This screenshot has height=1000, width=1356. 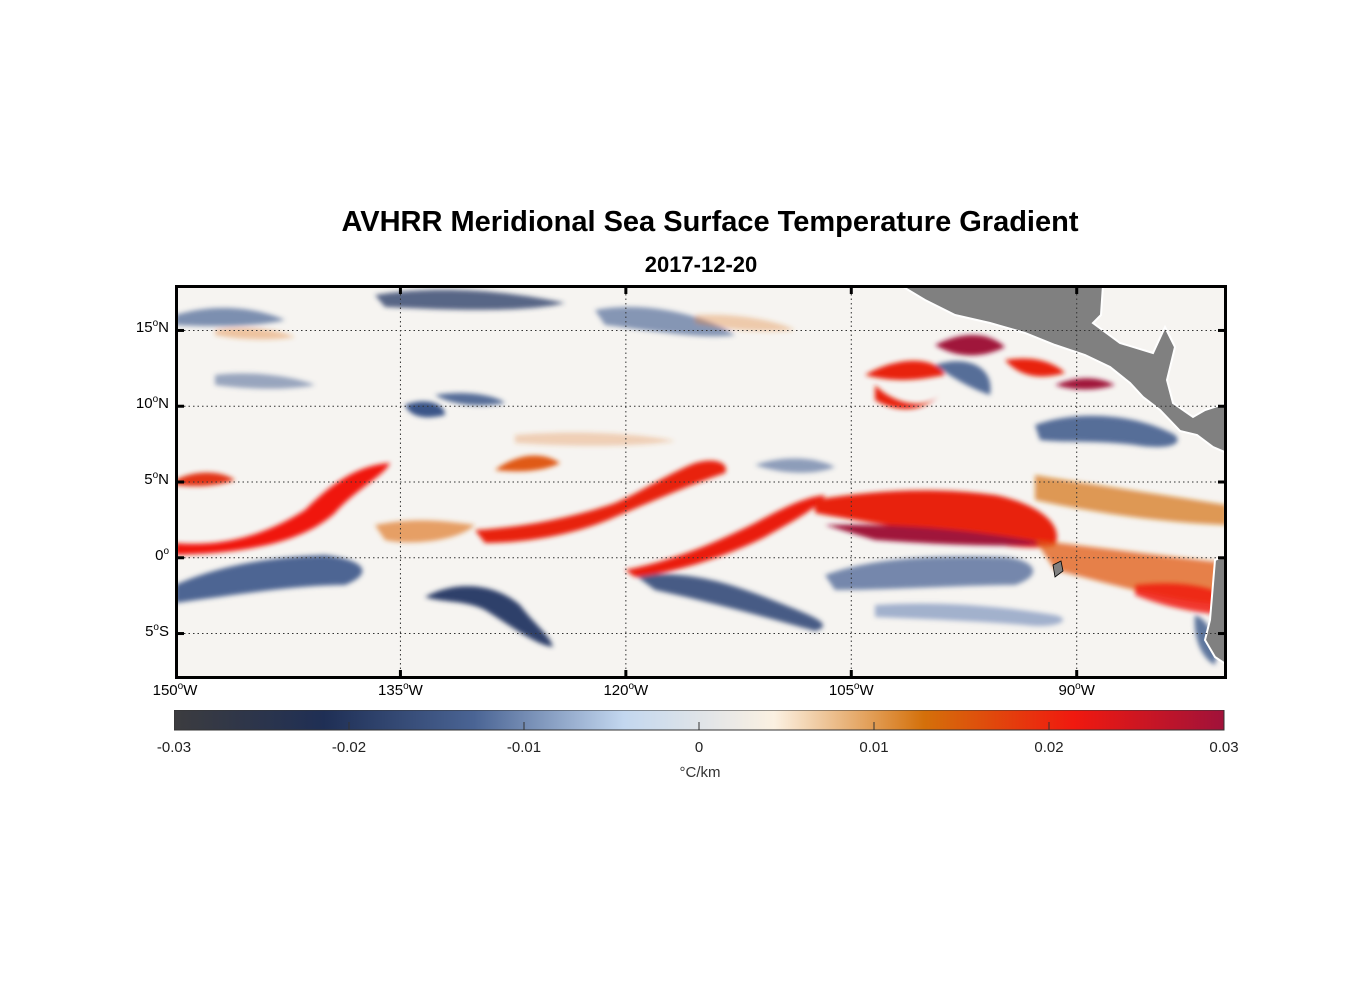 I want to click on colorbar-tick-label: 0.01, so click(x=874, y=747).